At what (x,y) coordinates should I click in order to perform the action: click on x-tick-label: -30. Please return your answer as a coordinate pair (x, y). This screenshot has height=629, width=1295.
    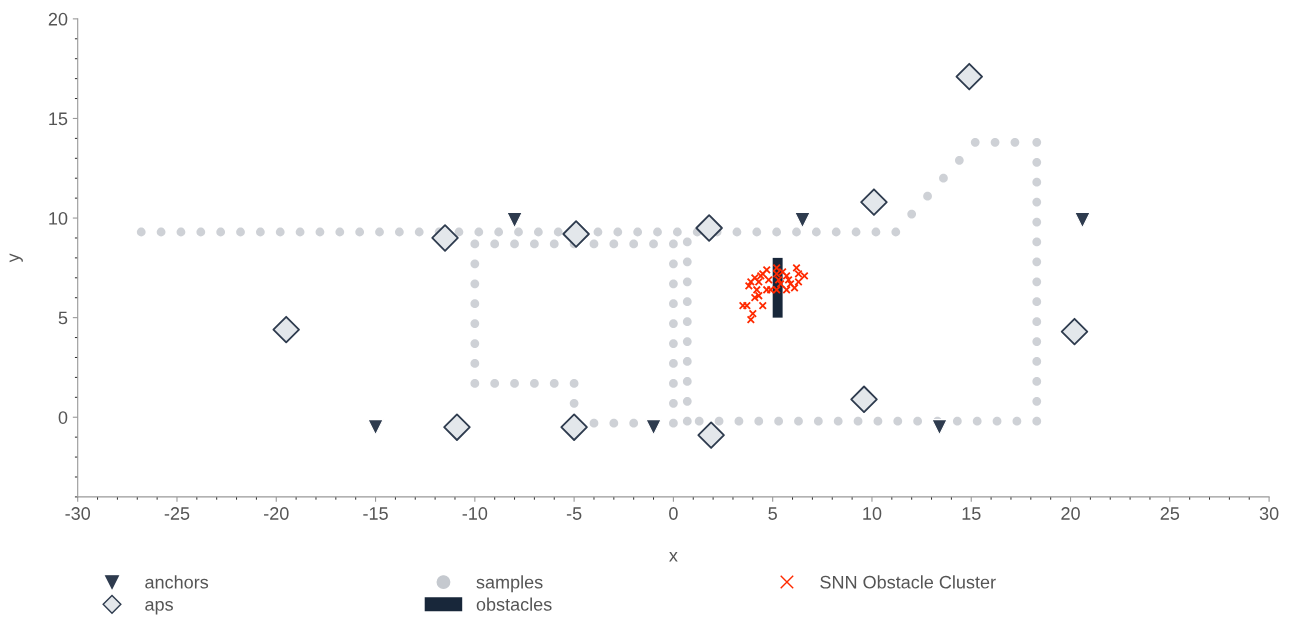
    Looking at the image, I should click on (78, 513).